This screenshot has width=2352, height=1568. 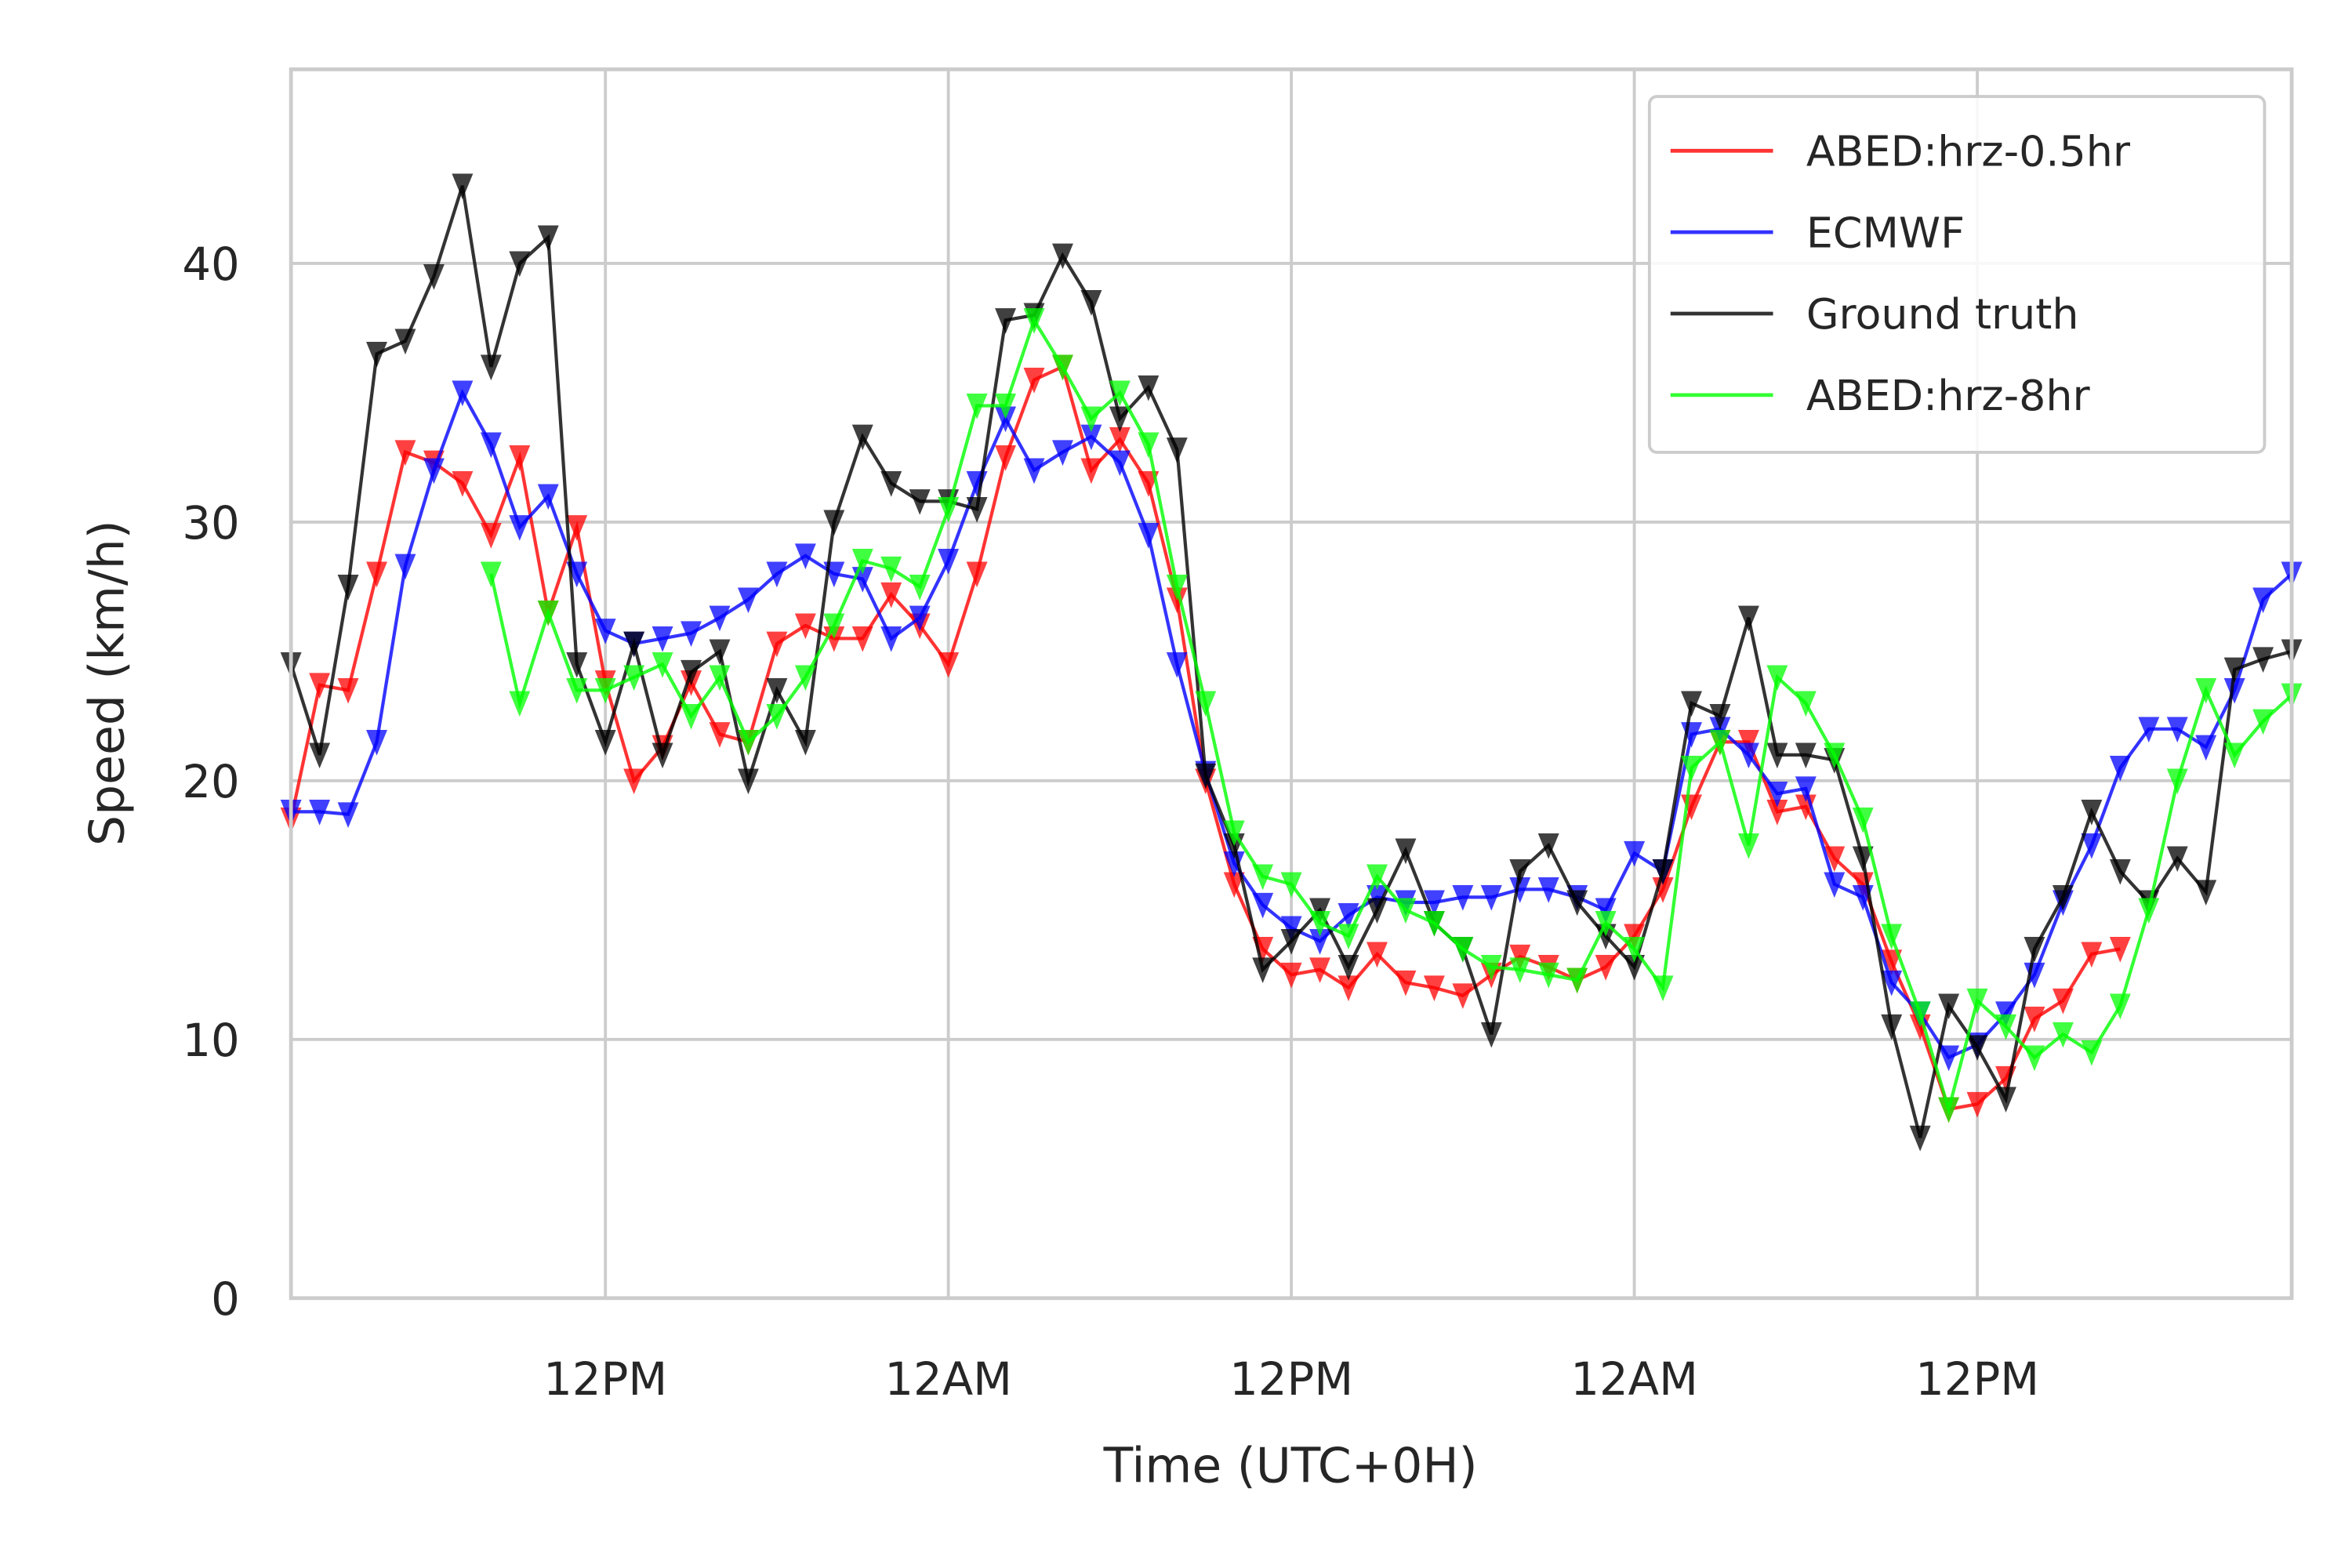 I want to click on y-tick-label: 40, so click(x=210, y=264).